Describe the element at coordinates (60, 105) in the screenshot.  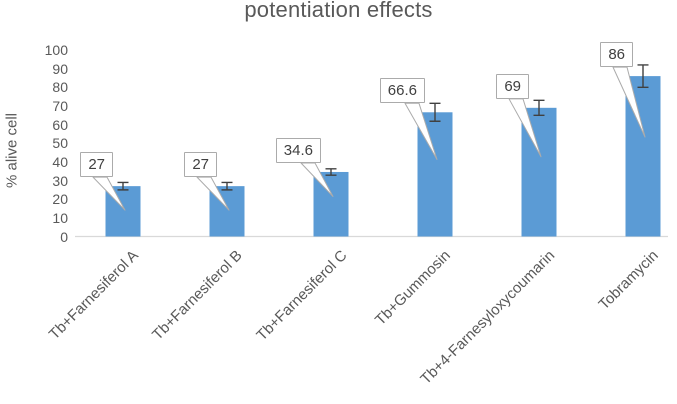
I see `y-tick-label: 70` at that location.